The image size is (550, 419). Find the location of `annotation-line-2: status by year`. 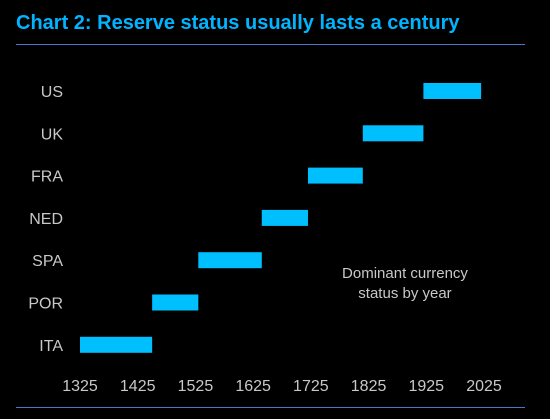

annotation-line-2: status by year is located at coordinates (404, 293).